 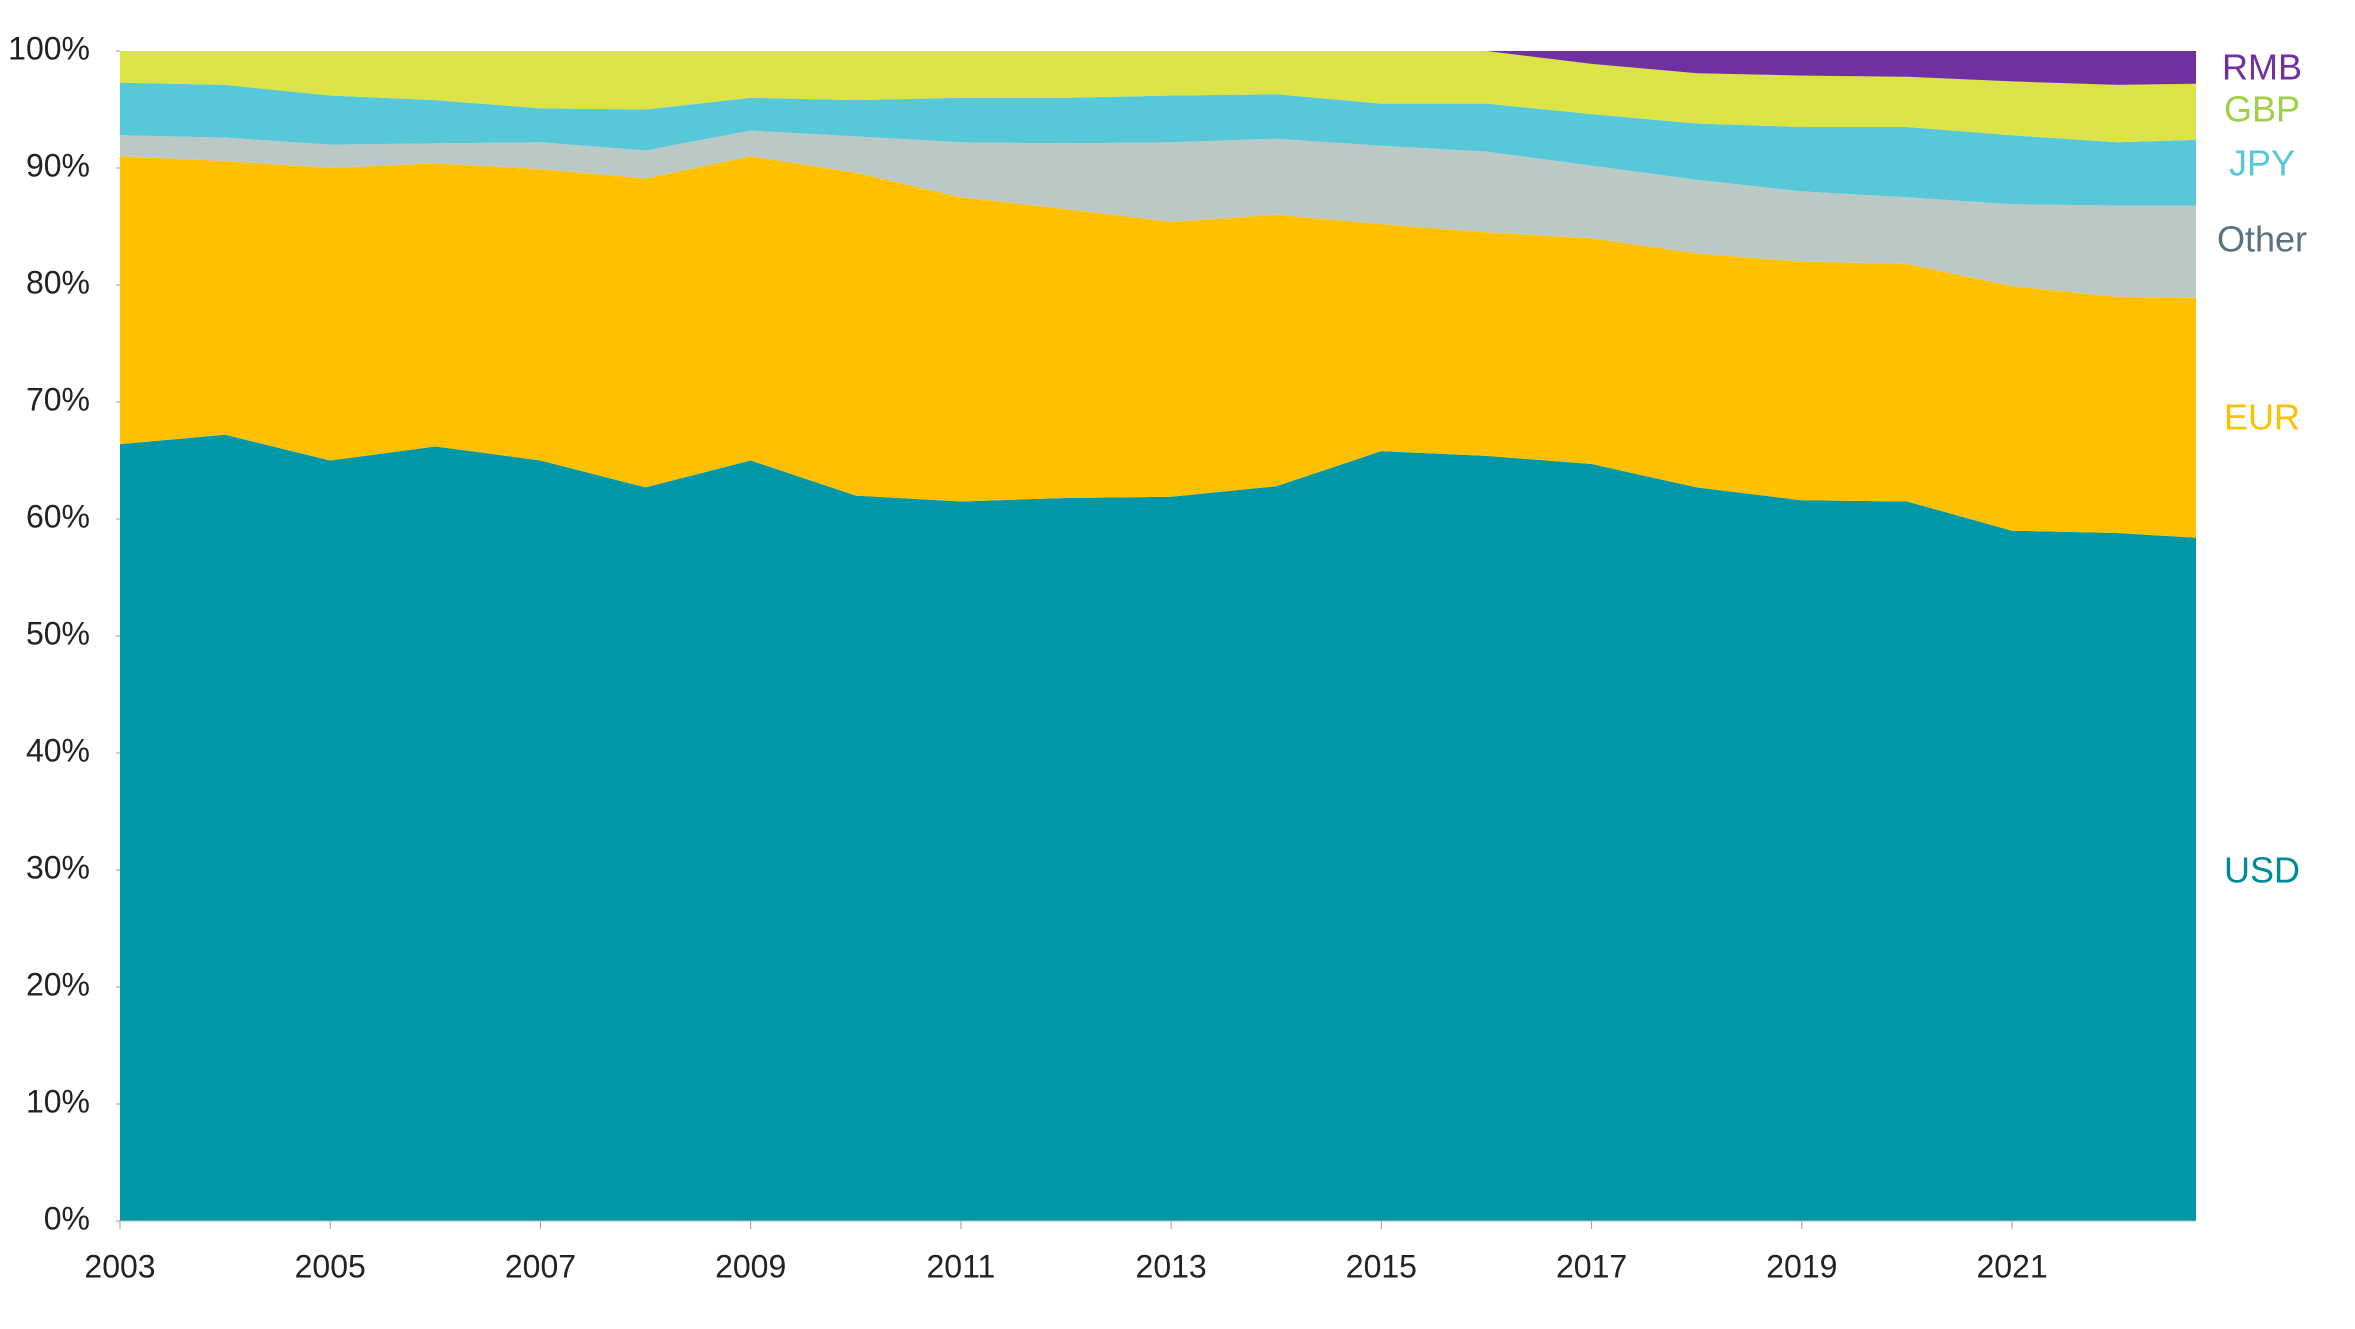 What do you see at coordinates (1171, 1266) in the screenshot?
I see `x-tick-label: 2013` at bounding box center [1171, 1266].